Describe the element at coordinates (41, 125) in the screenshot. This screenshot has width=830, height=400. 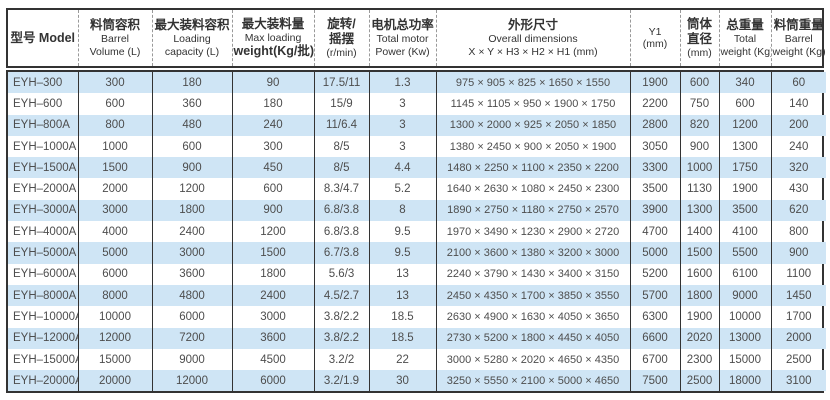
I see `cell-model: EYH–800A` at that location.